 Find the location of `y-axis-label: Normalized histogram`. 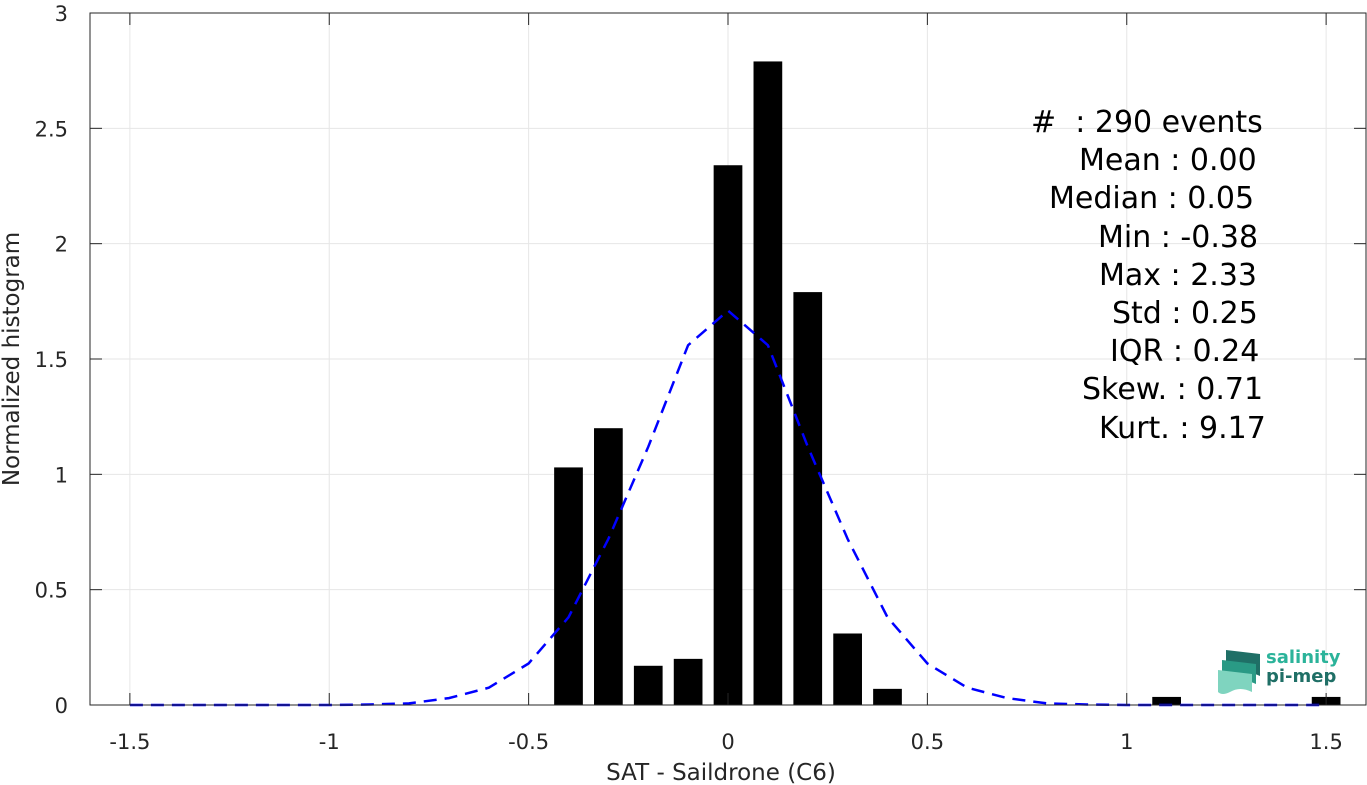

y-axis-label: Normalized histogram is located at coordinates (12, 359).